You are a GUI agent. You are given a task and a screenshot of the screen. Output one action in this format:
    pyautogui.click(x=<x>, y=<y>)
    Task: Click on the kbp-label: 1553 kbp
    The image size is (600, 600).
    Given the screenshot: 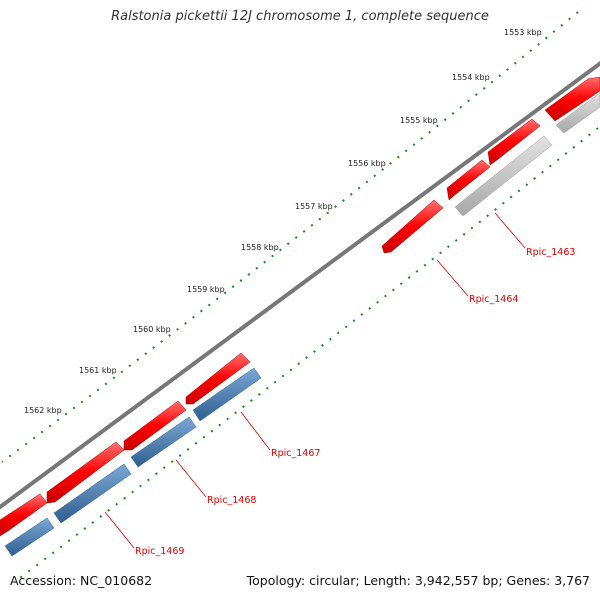 What is the action you would take?
    pyautogui.click(x=523, y=32)
    